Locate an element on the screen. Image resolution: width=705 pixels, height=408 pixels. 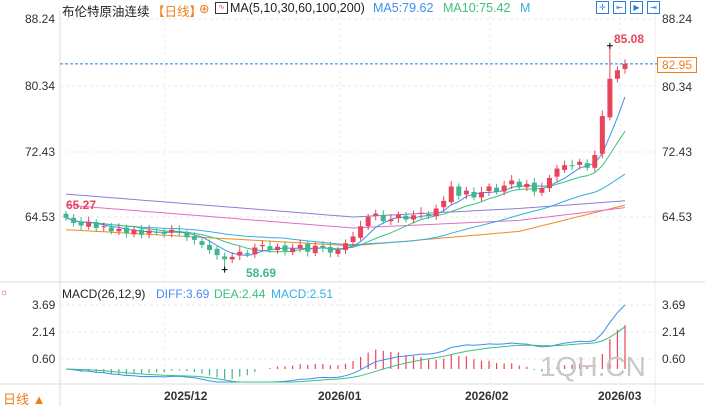
start-annotation: 65.27 is located at coordinates (81, 205).